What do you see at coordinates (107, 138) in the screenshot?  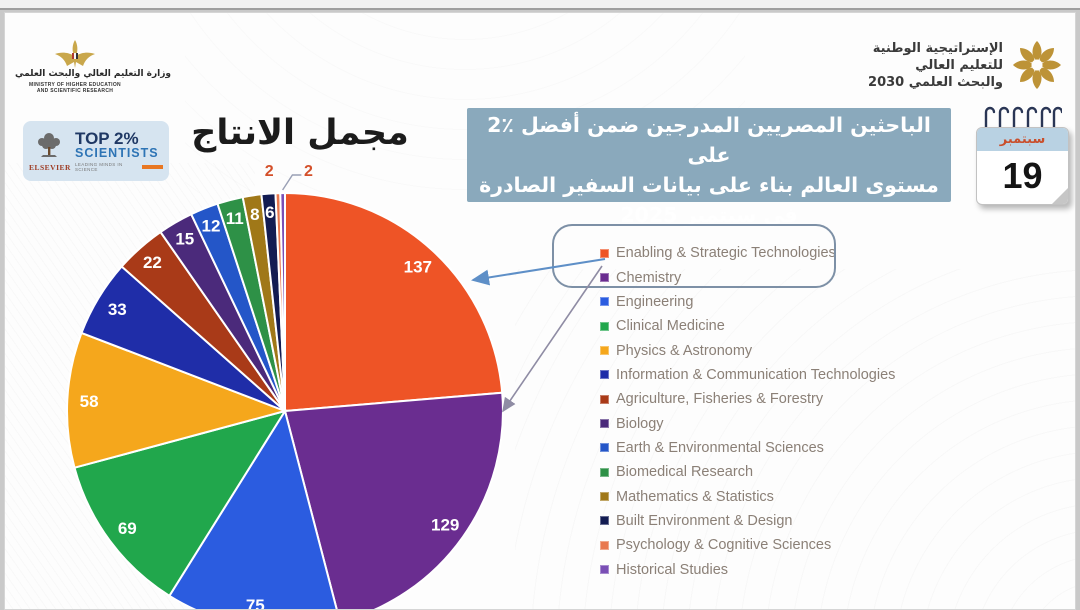 I see `top2-title: TOP 2%` at bounding box center [107, 138].